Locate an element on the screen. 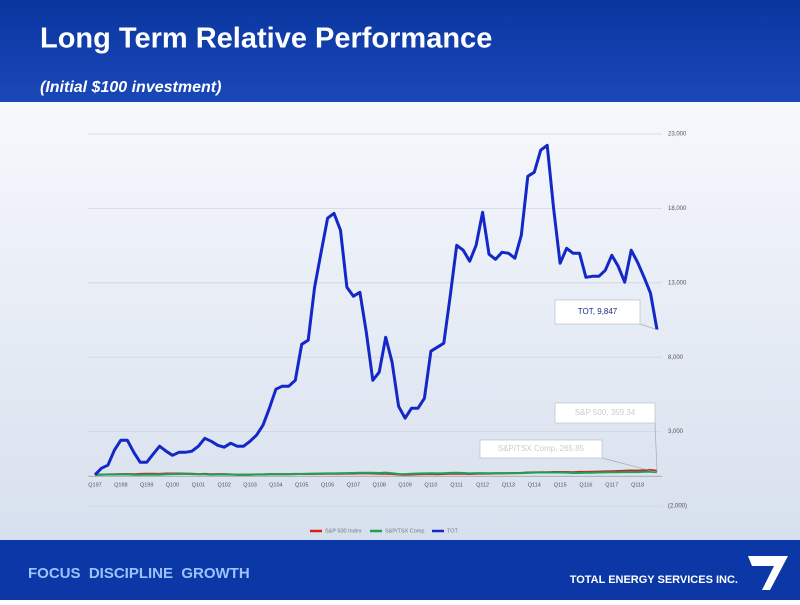  x-tick-label: Q115 is located at coordinates (560, 486).